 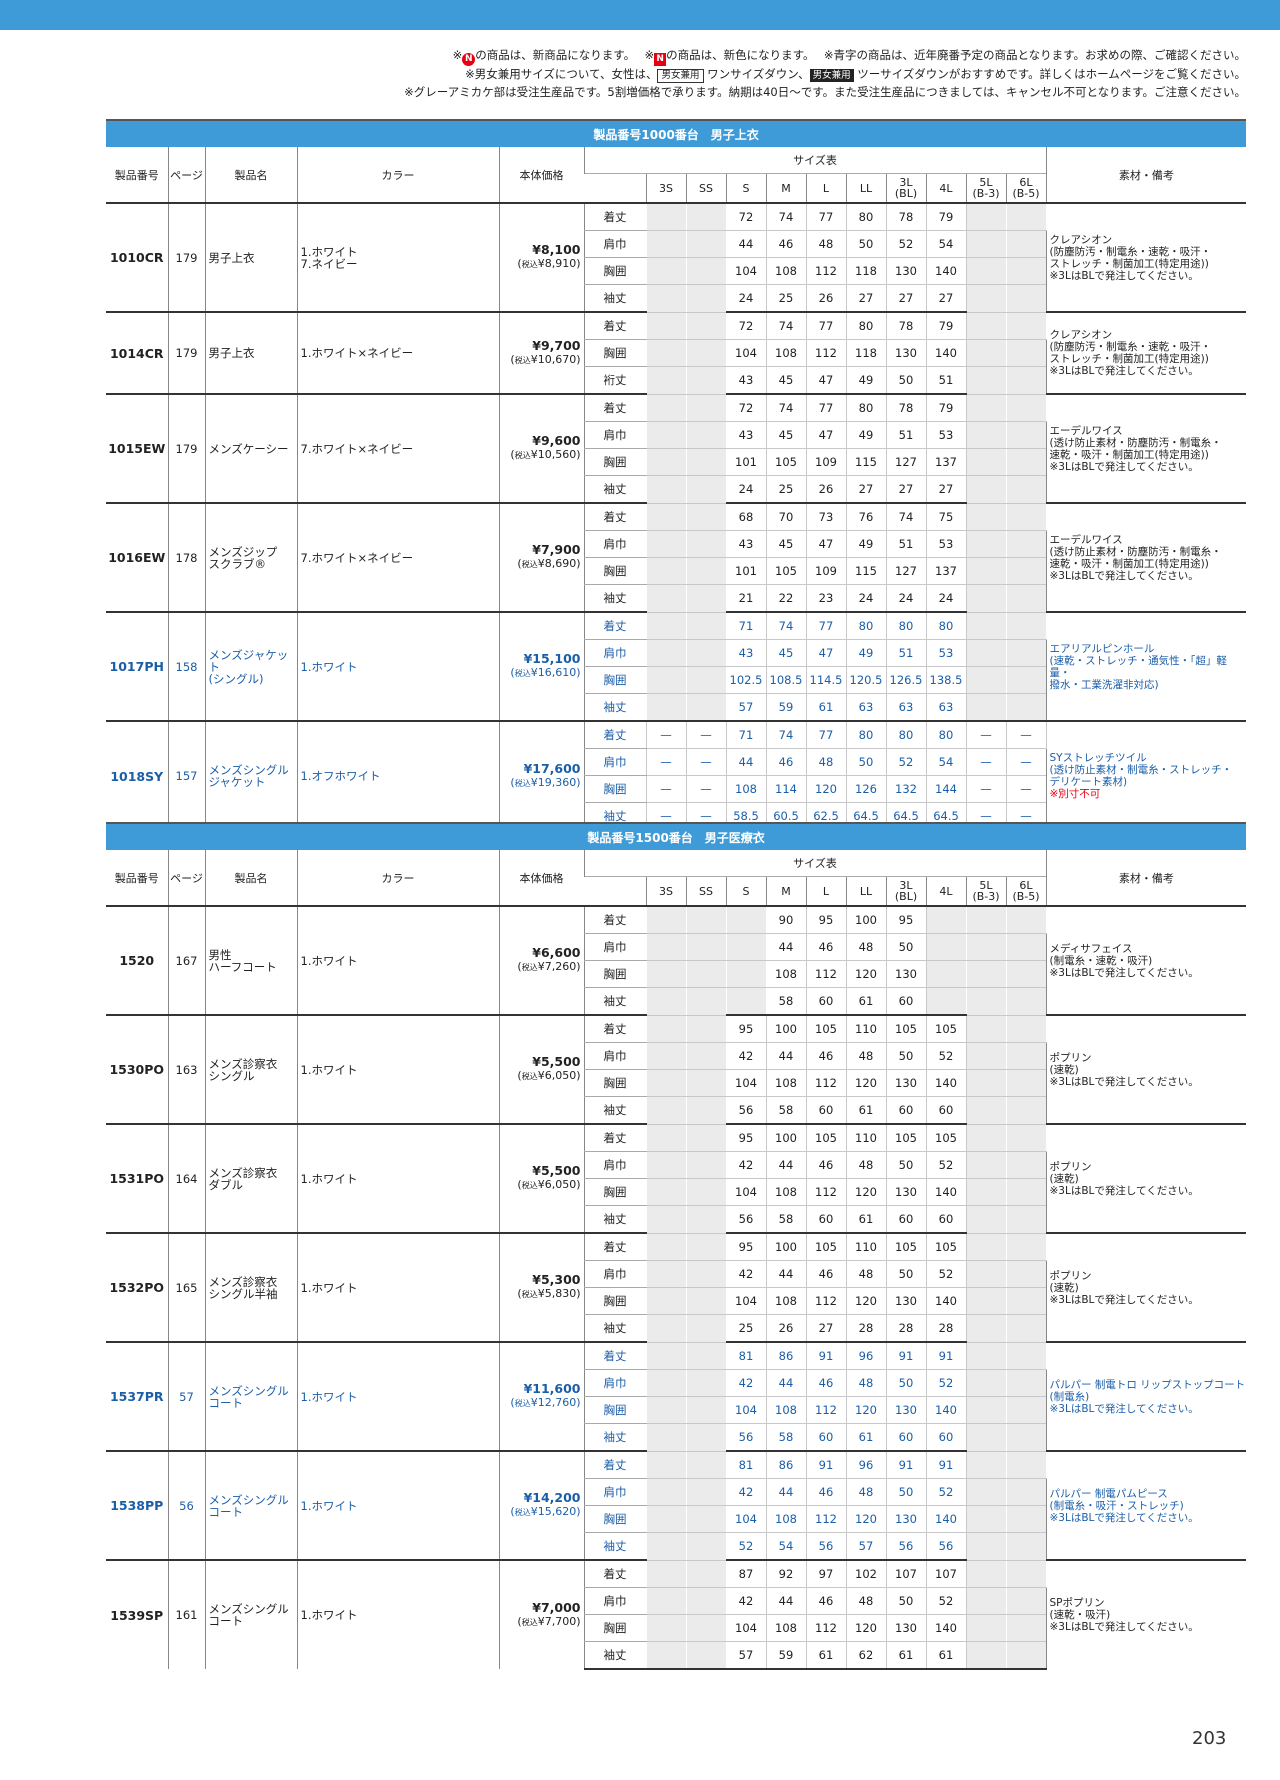 I want to click on table-row: 胸囲 101 105 109 115 127 137, so click(x=676, y=571).